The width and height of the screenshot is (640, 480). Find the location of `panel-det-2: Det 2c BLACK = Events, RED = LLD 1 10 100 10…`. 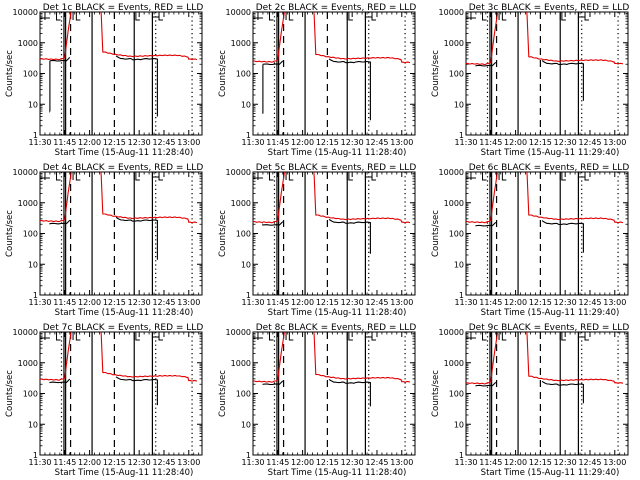

panel-det-2: Det 2c BLACK = Events, RED = LLD 1 10 100 10… is located at coordinates (317, 80).